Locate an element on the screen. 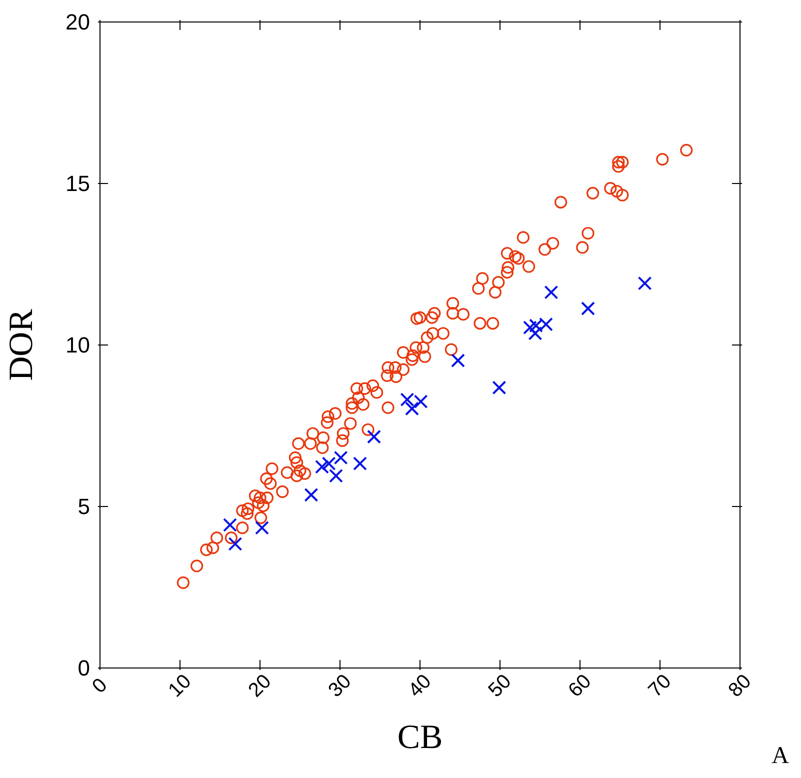  text: A is located at coordinates (780, 756).